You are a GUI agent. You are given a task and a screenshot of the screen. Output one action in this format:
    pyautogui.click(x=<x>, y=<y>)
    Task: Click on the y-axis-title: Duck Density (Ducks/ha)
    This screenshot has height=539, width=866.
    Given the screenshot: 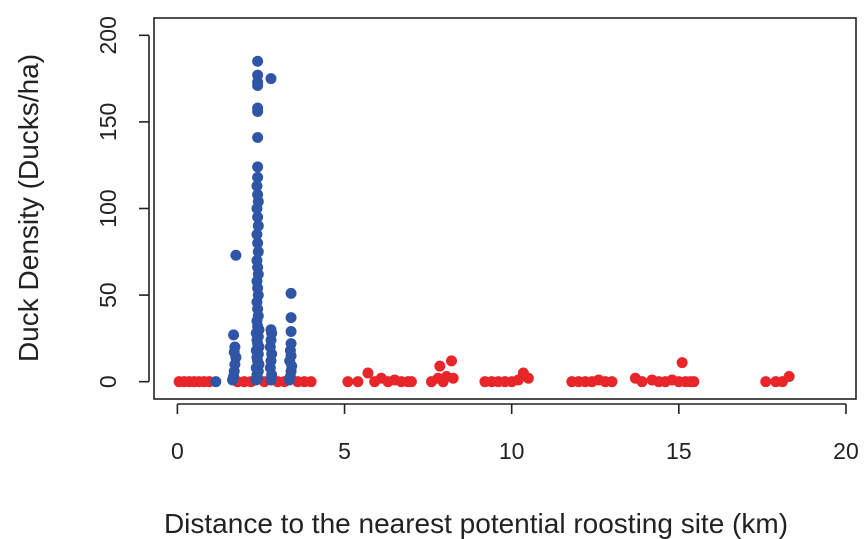 What is the action you would take?
    pyautogui.click(x=28, y=208)
    